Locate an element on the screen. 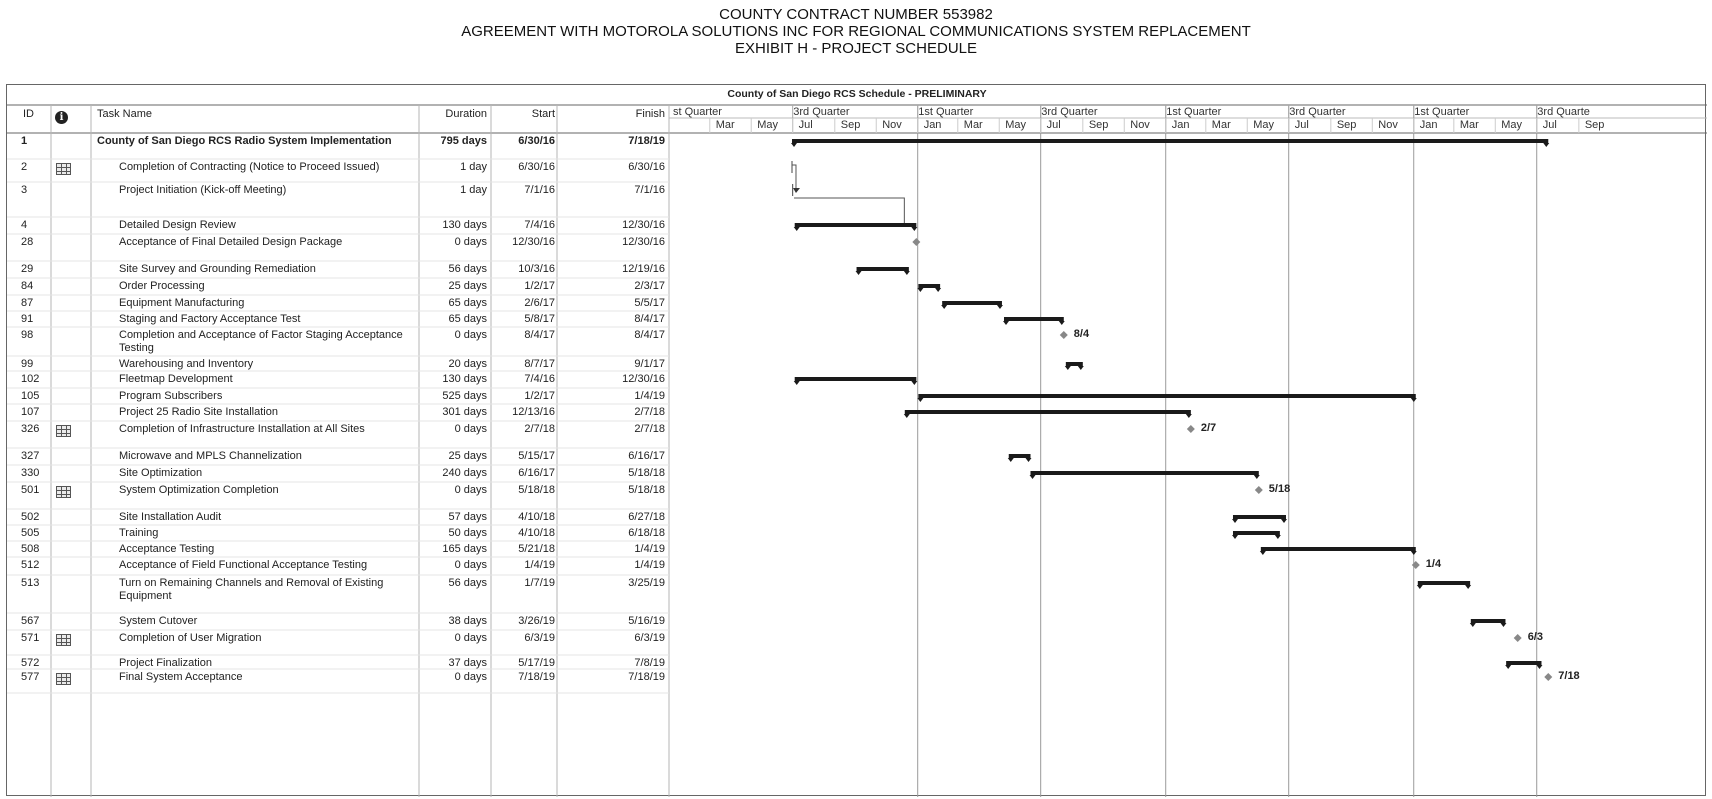 This screenshot has height=799, width=1712. task-id: 28 is located at coordinates (27, 242).